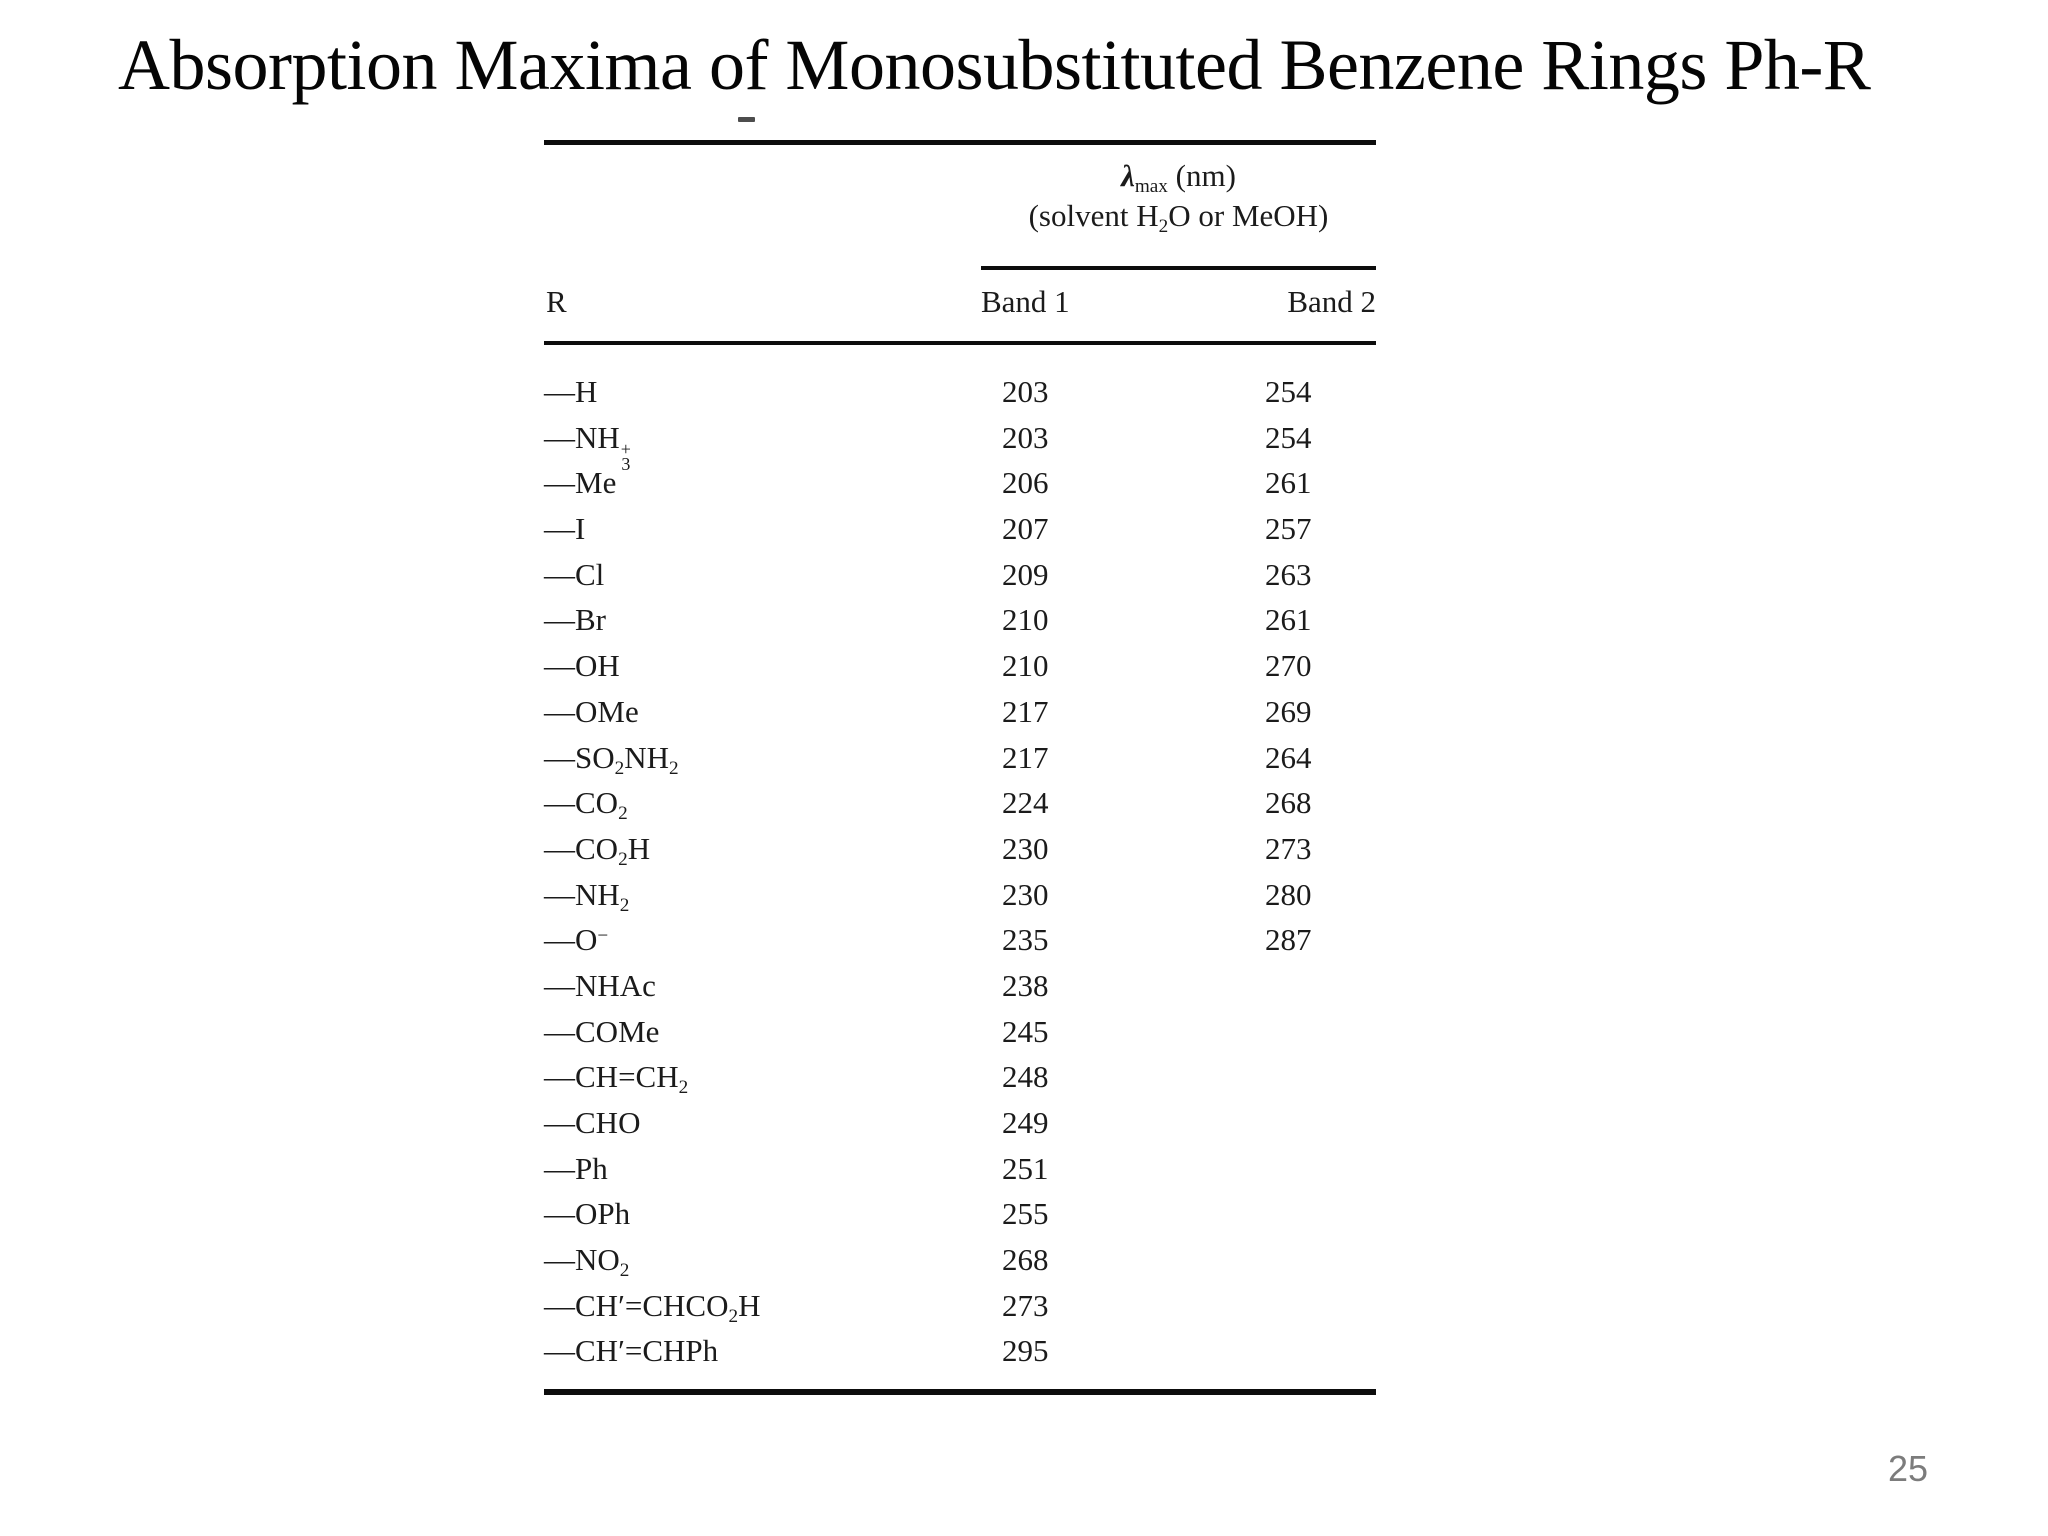  What do you see at coordinates (575, 620) in the screenshot?
I see `r-substituent-formula: —Br` at bounding box center [575, 620].